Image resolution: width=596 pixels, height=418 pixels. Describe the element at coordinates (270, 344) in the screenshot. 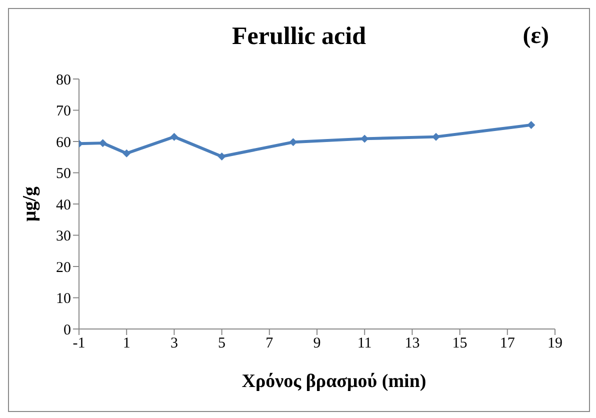

I see `x-tick-label: 7` at that location.